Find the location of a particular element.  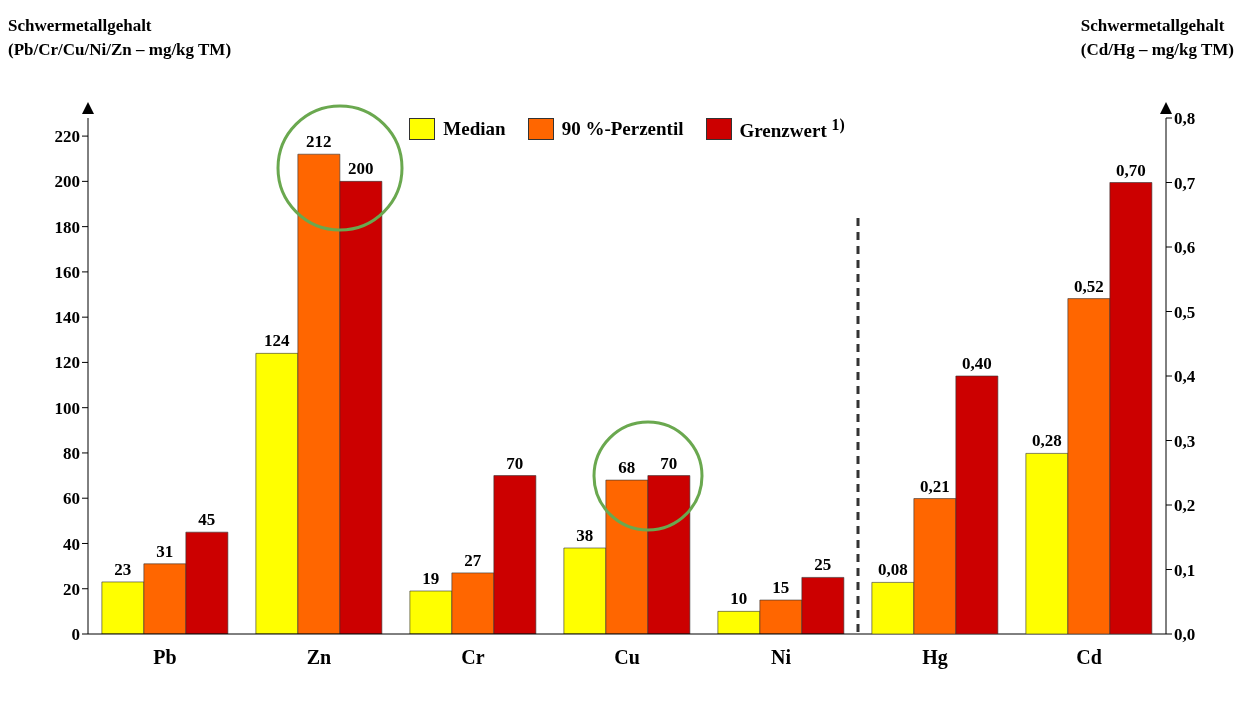

x-tick-label: Hg is located at coordinates (935, 658).